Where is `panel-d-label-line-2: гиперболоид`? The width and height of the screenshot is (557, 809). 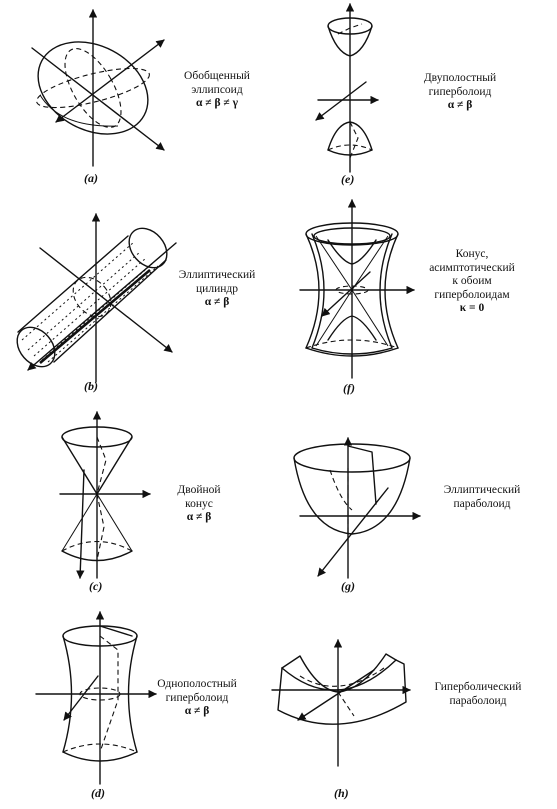 panel-d-label-line-2: гиперболоид is located at coordinates (197, 697).